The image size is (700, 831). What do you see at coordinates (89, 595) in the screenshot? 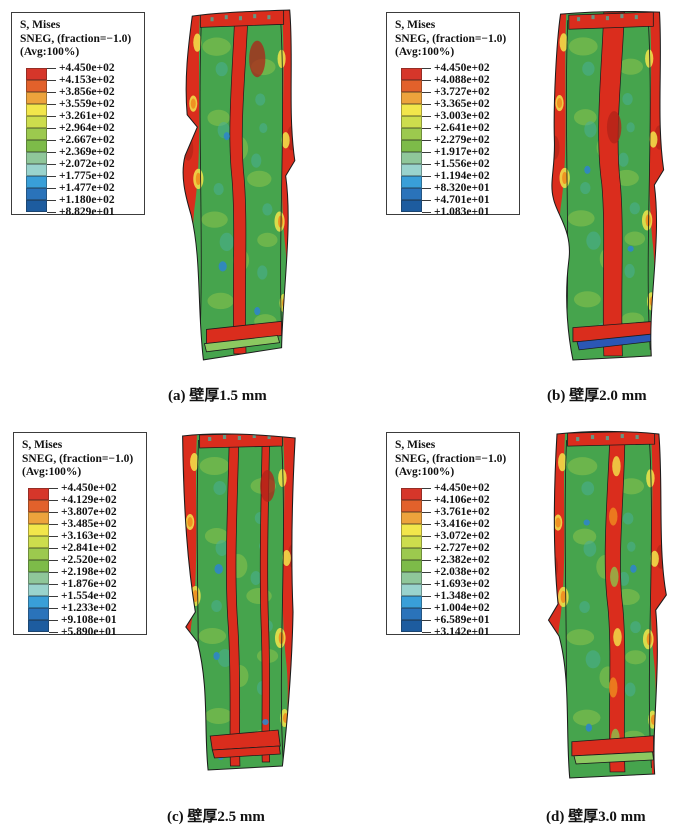
I see `legend-value: +1.554e+02` at bounding box center [89, 595].